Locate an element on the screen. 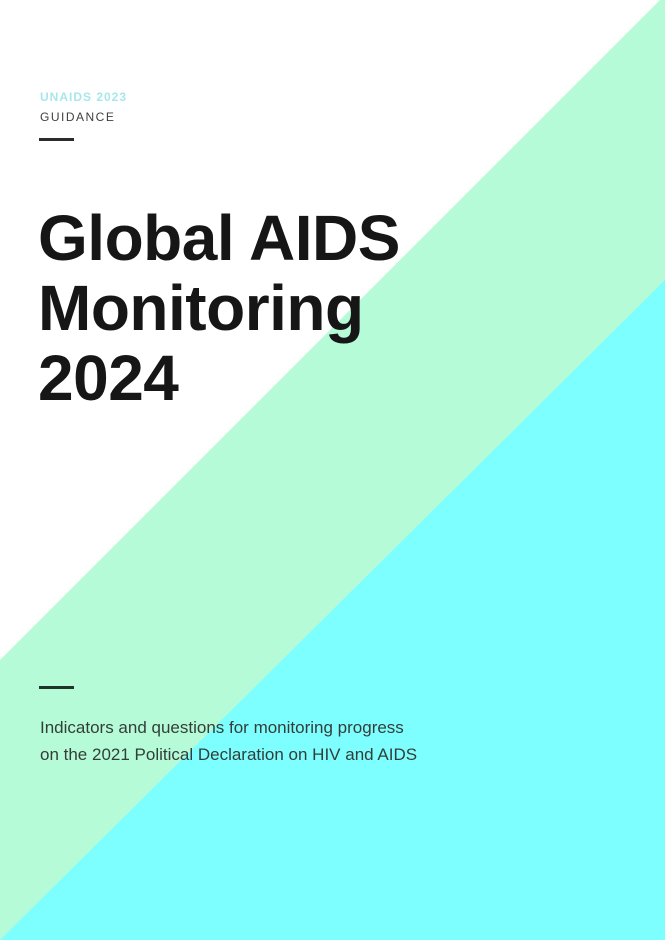 The height and width of the screenshot is (940, 665). top-divider-dash is located at coordinates (56, 139).